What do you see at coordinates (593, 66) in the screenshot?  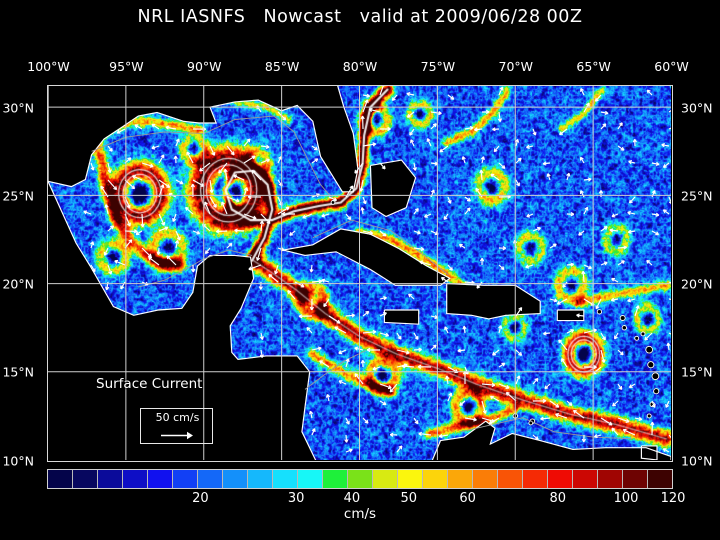 I see `lon-tick-label: 65°W` at bounding box center [593, 66].